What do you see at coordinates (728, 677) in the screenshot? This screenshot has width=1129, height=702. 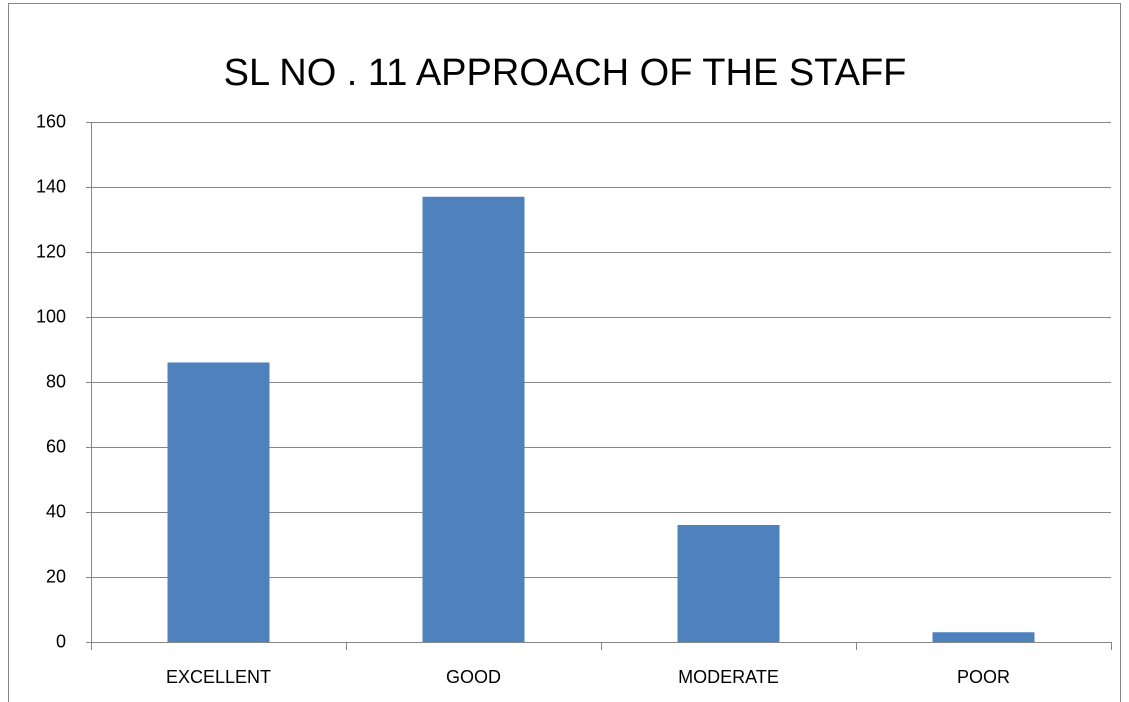 I see `x-tick-label: MODERATE` at bounding box center [728, 677].